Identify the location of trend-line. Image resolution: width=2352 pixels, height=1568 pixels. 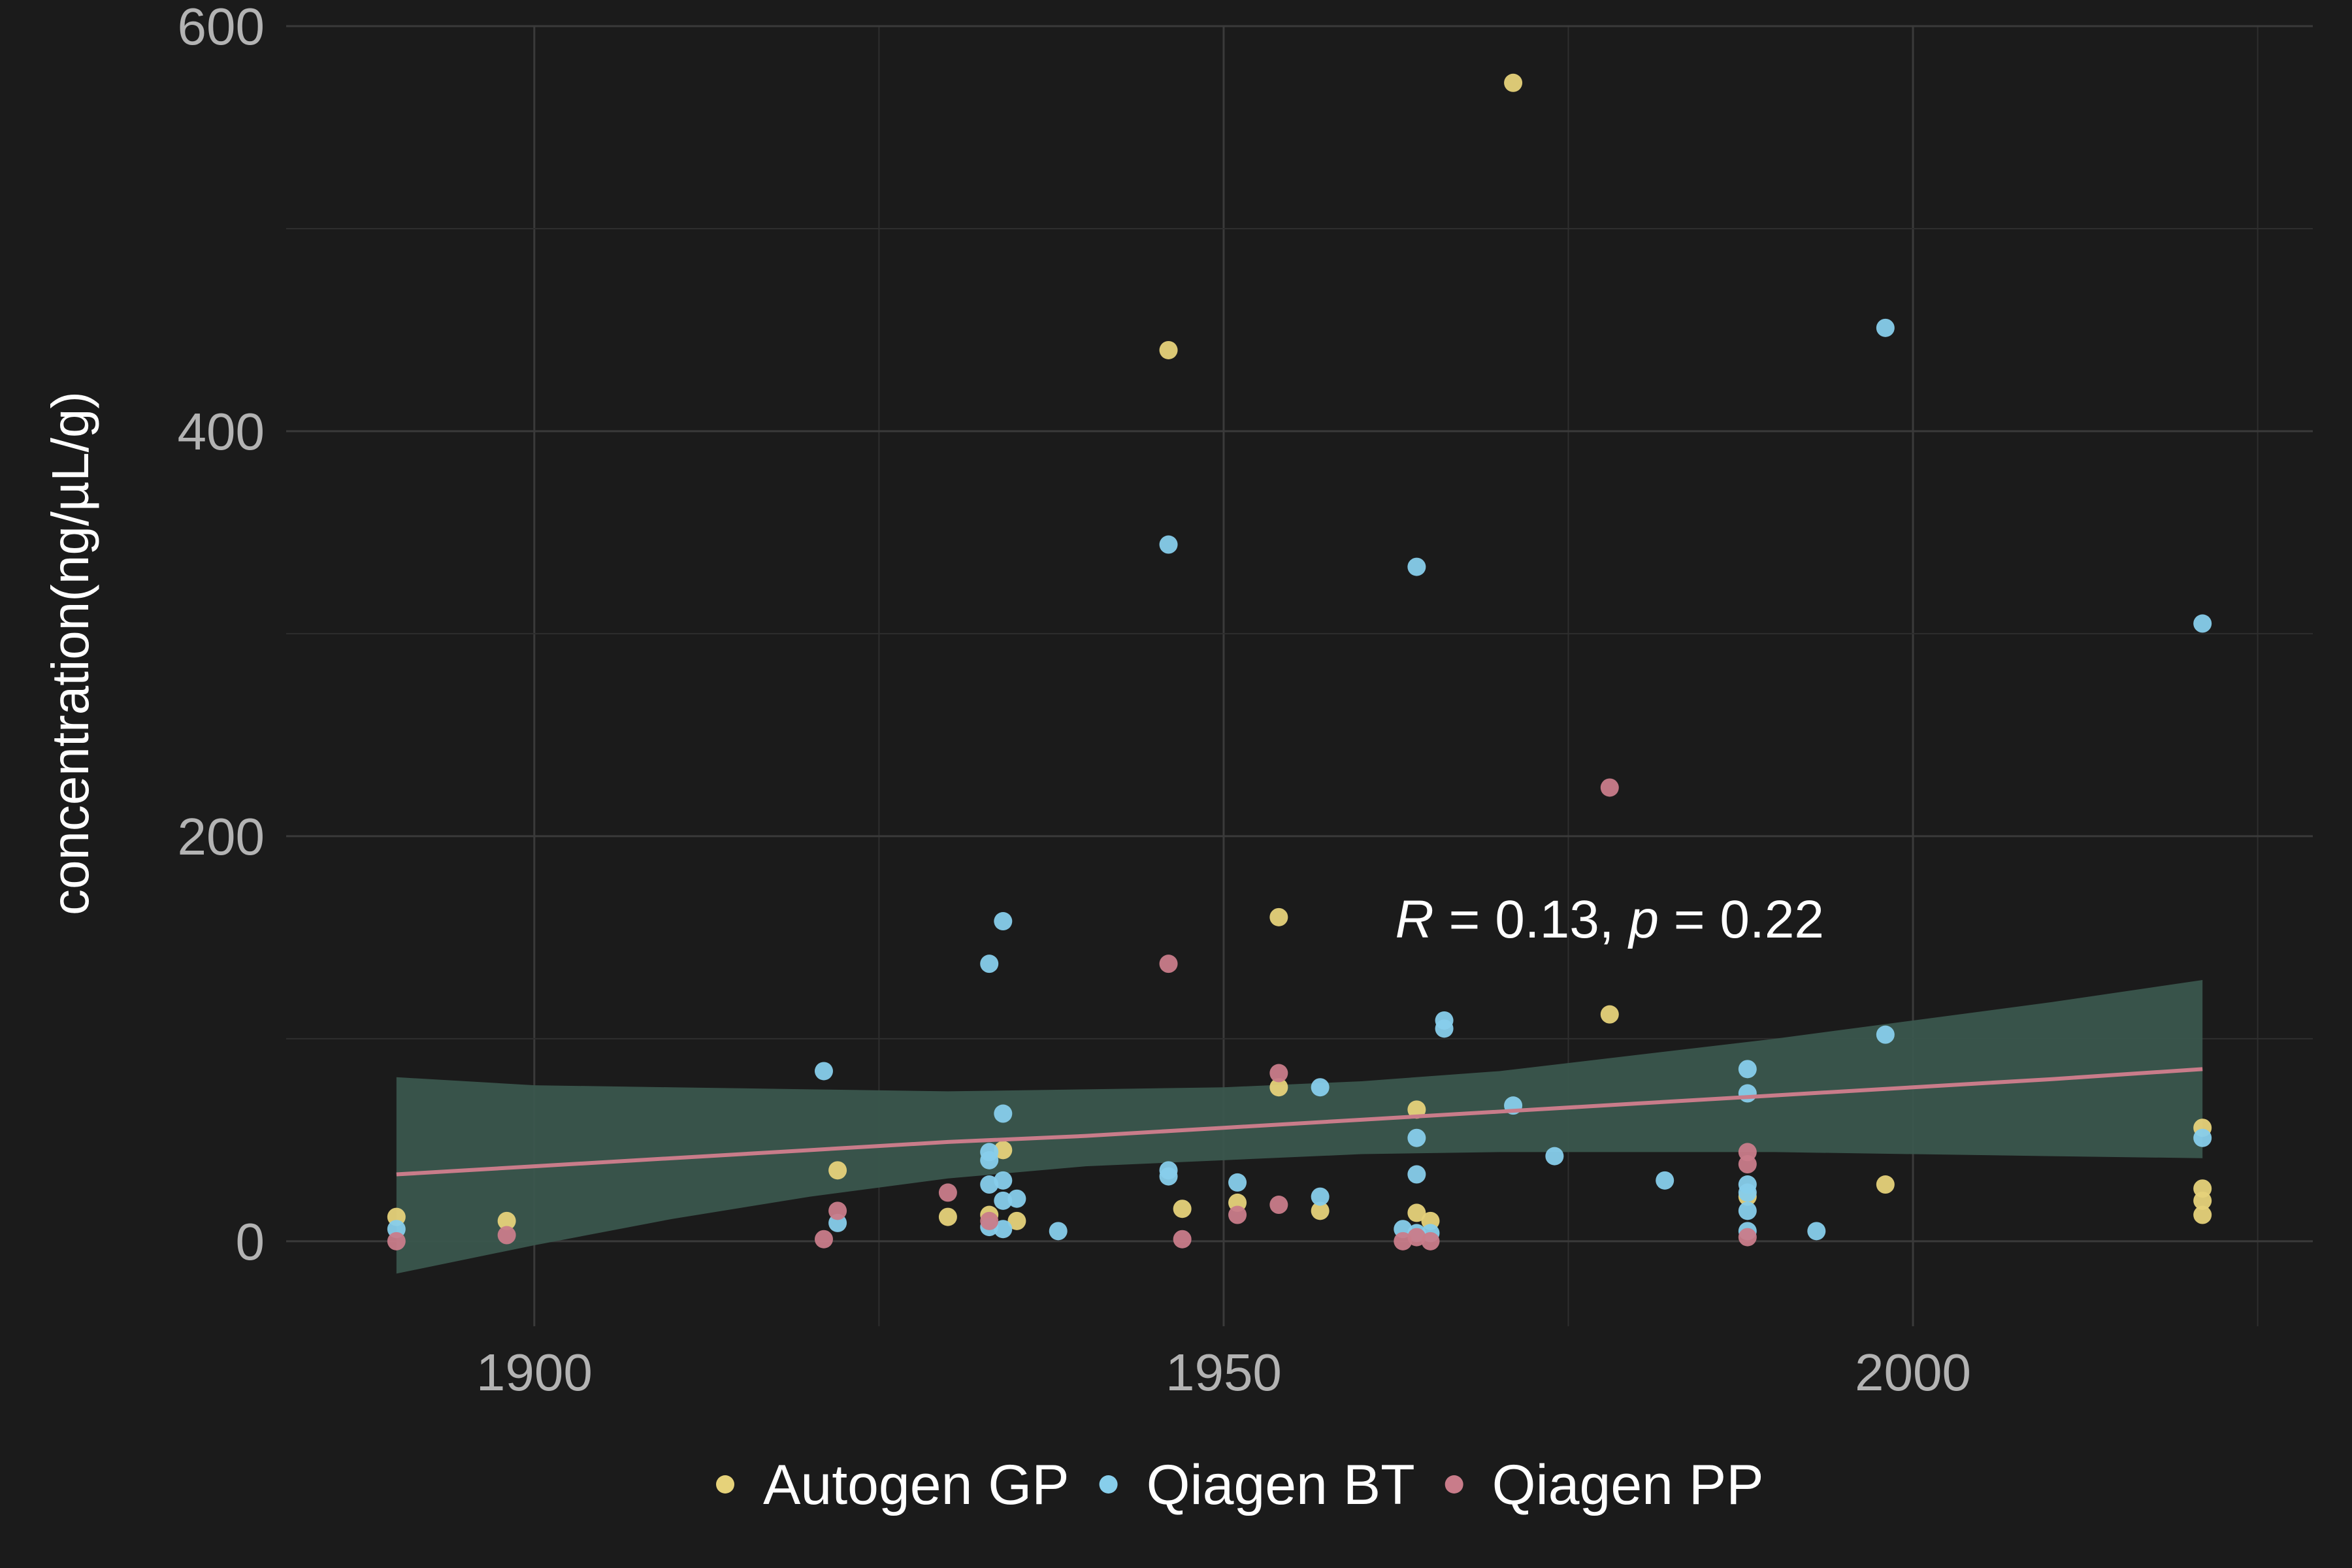
(1299, 1122).